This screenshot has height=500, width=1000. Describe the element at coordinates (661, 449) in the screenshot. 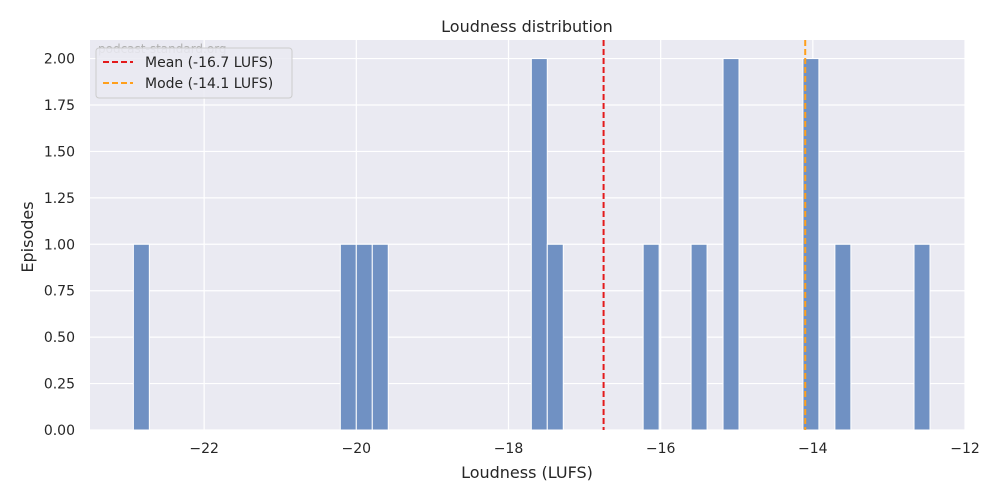

I see `x-tick-label: −16` at that location.